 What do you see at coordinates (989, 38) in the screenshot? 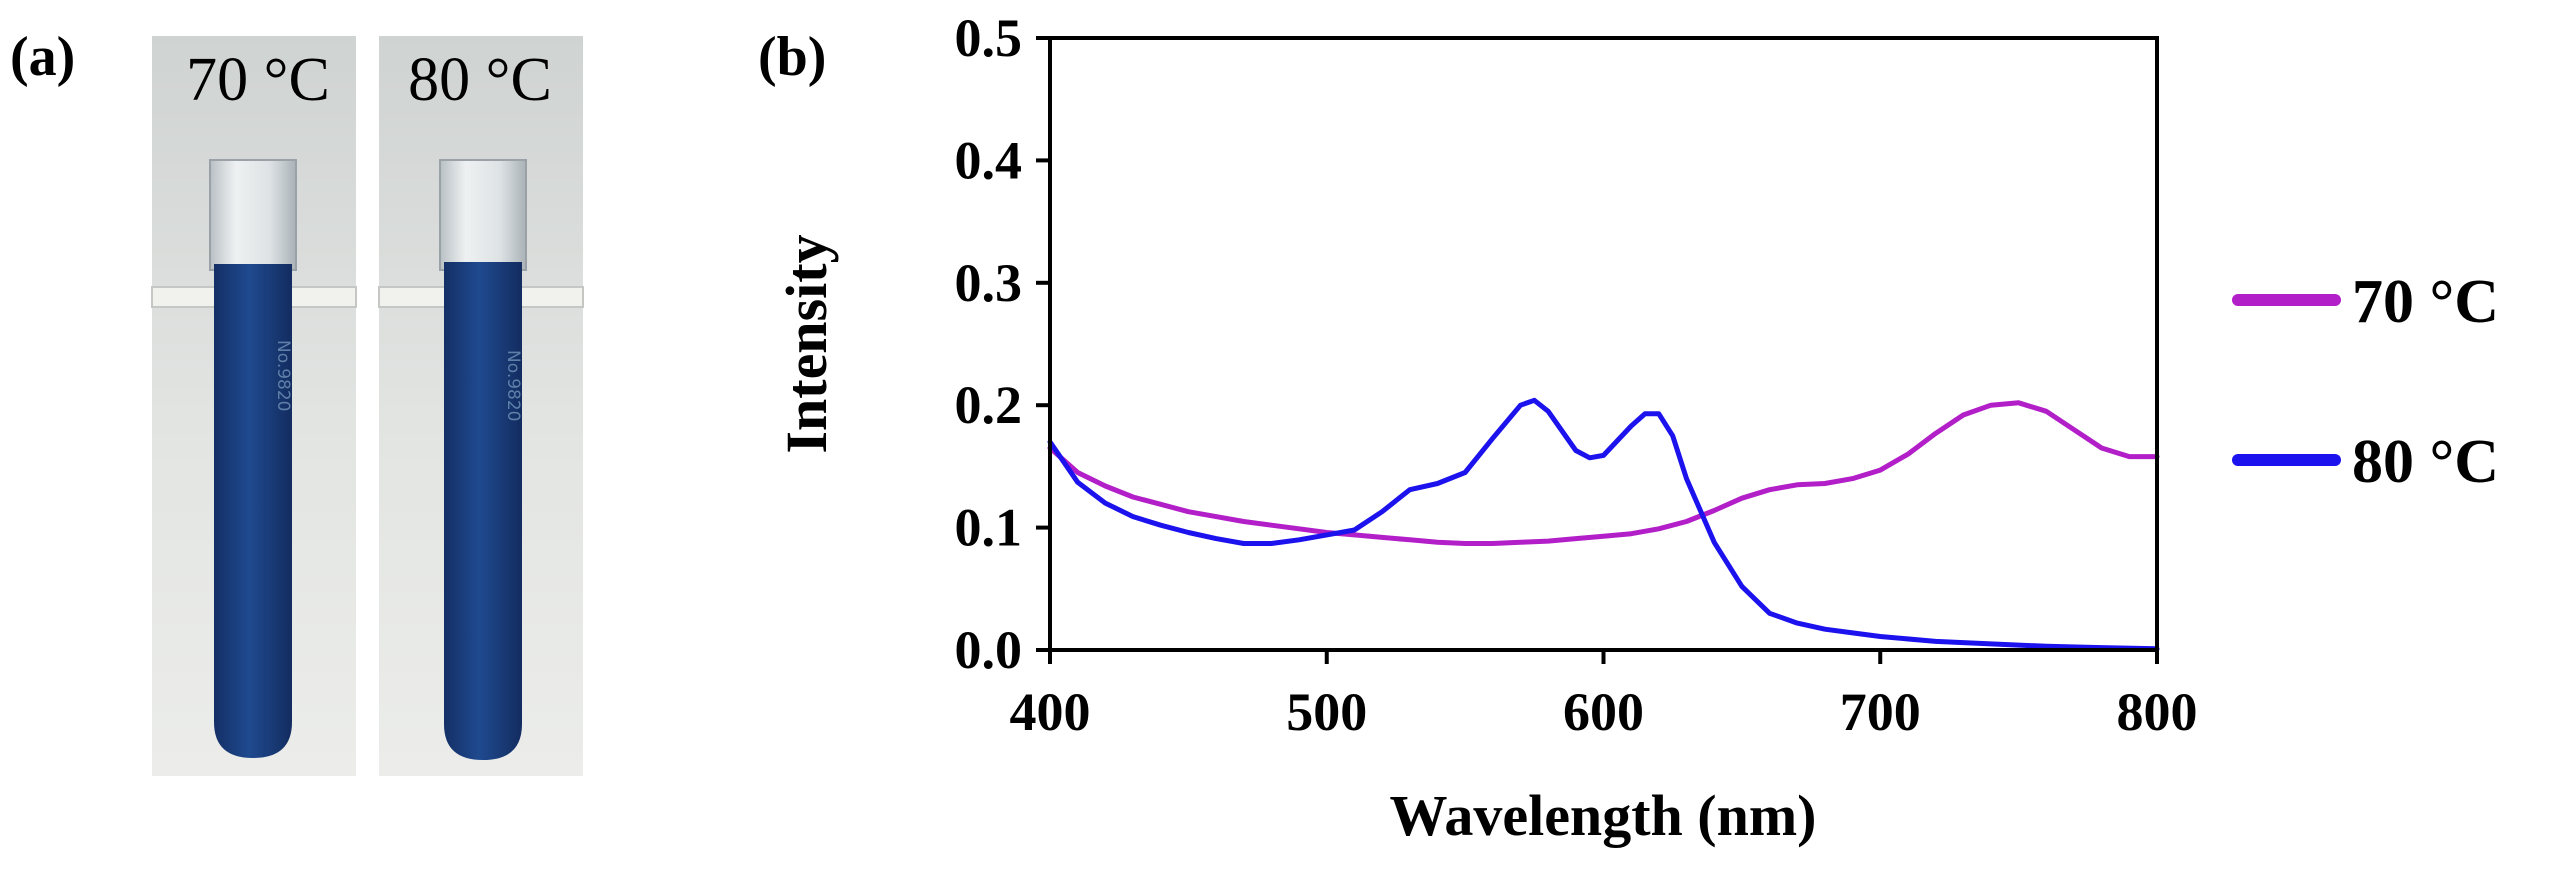
I see `y-tick-label: 0.5` at bounding box center [989, 38].